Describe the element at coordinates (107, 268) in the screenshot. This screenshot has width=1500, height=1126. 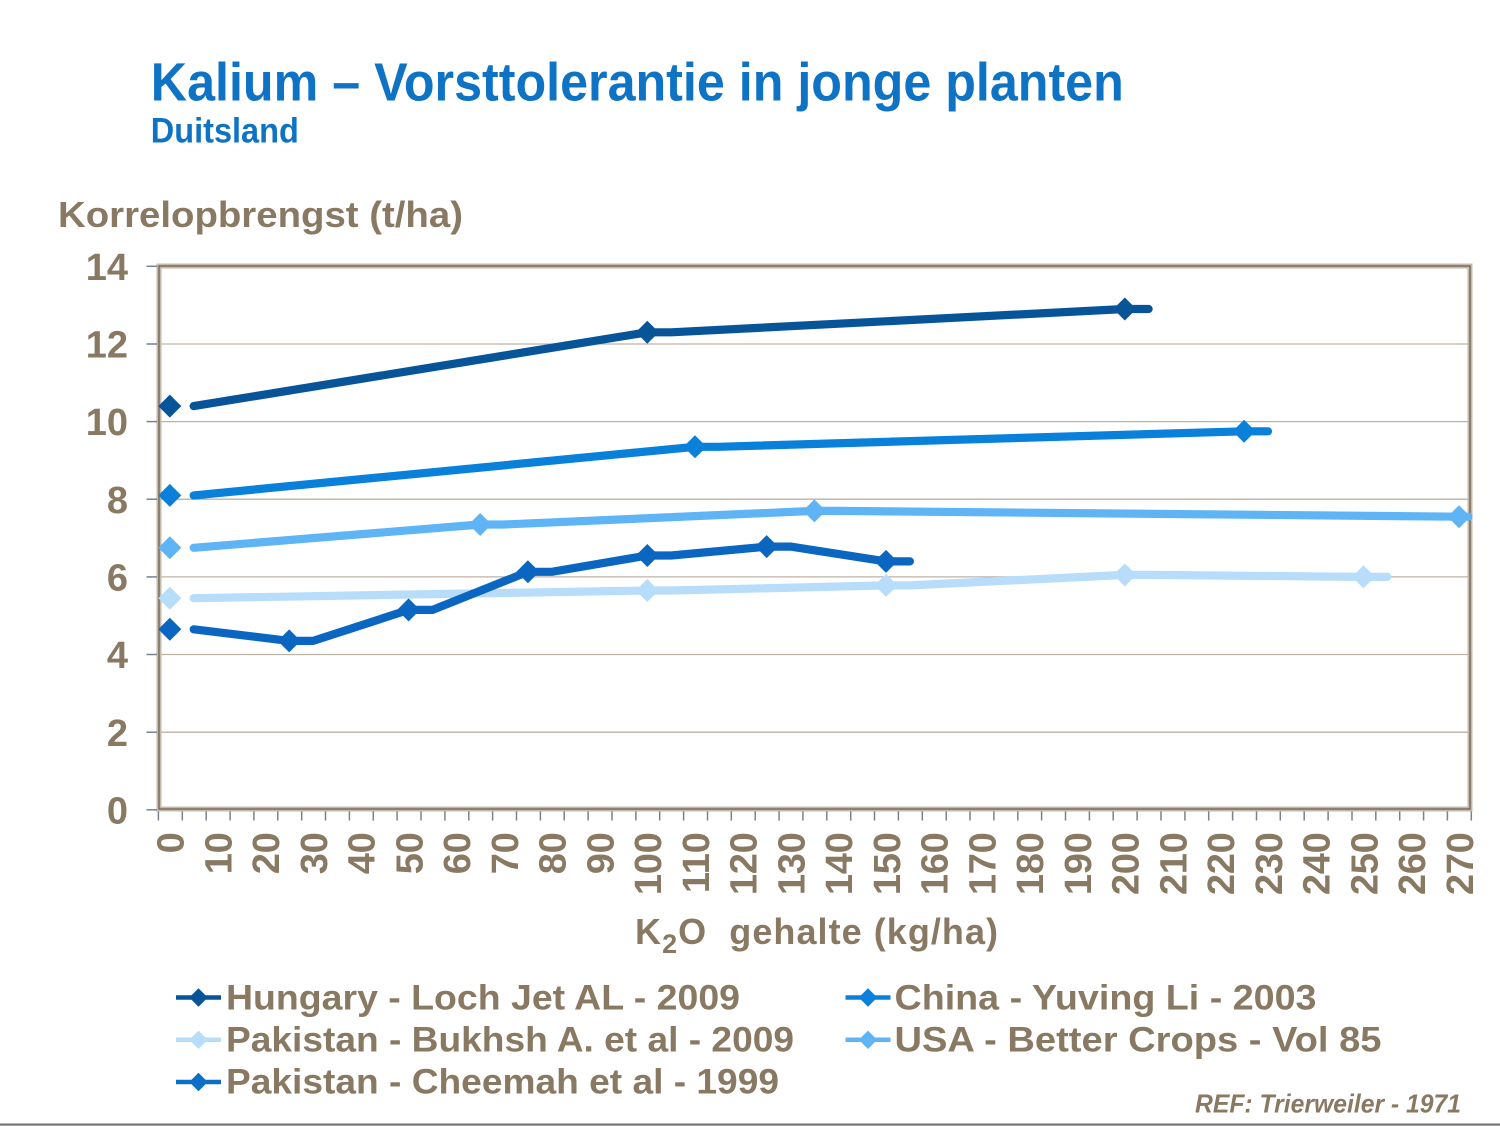
I see `svg-text: 14` at that location.